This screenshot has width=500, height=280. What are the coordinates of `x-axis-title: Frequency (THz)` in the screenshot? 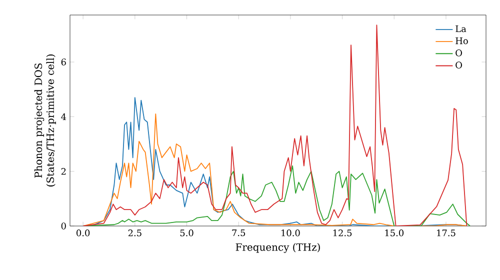 It's located at (278, 248).